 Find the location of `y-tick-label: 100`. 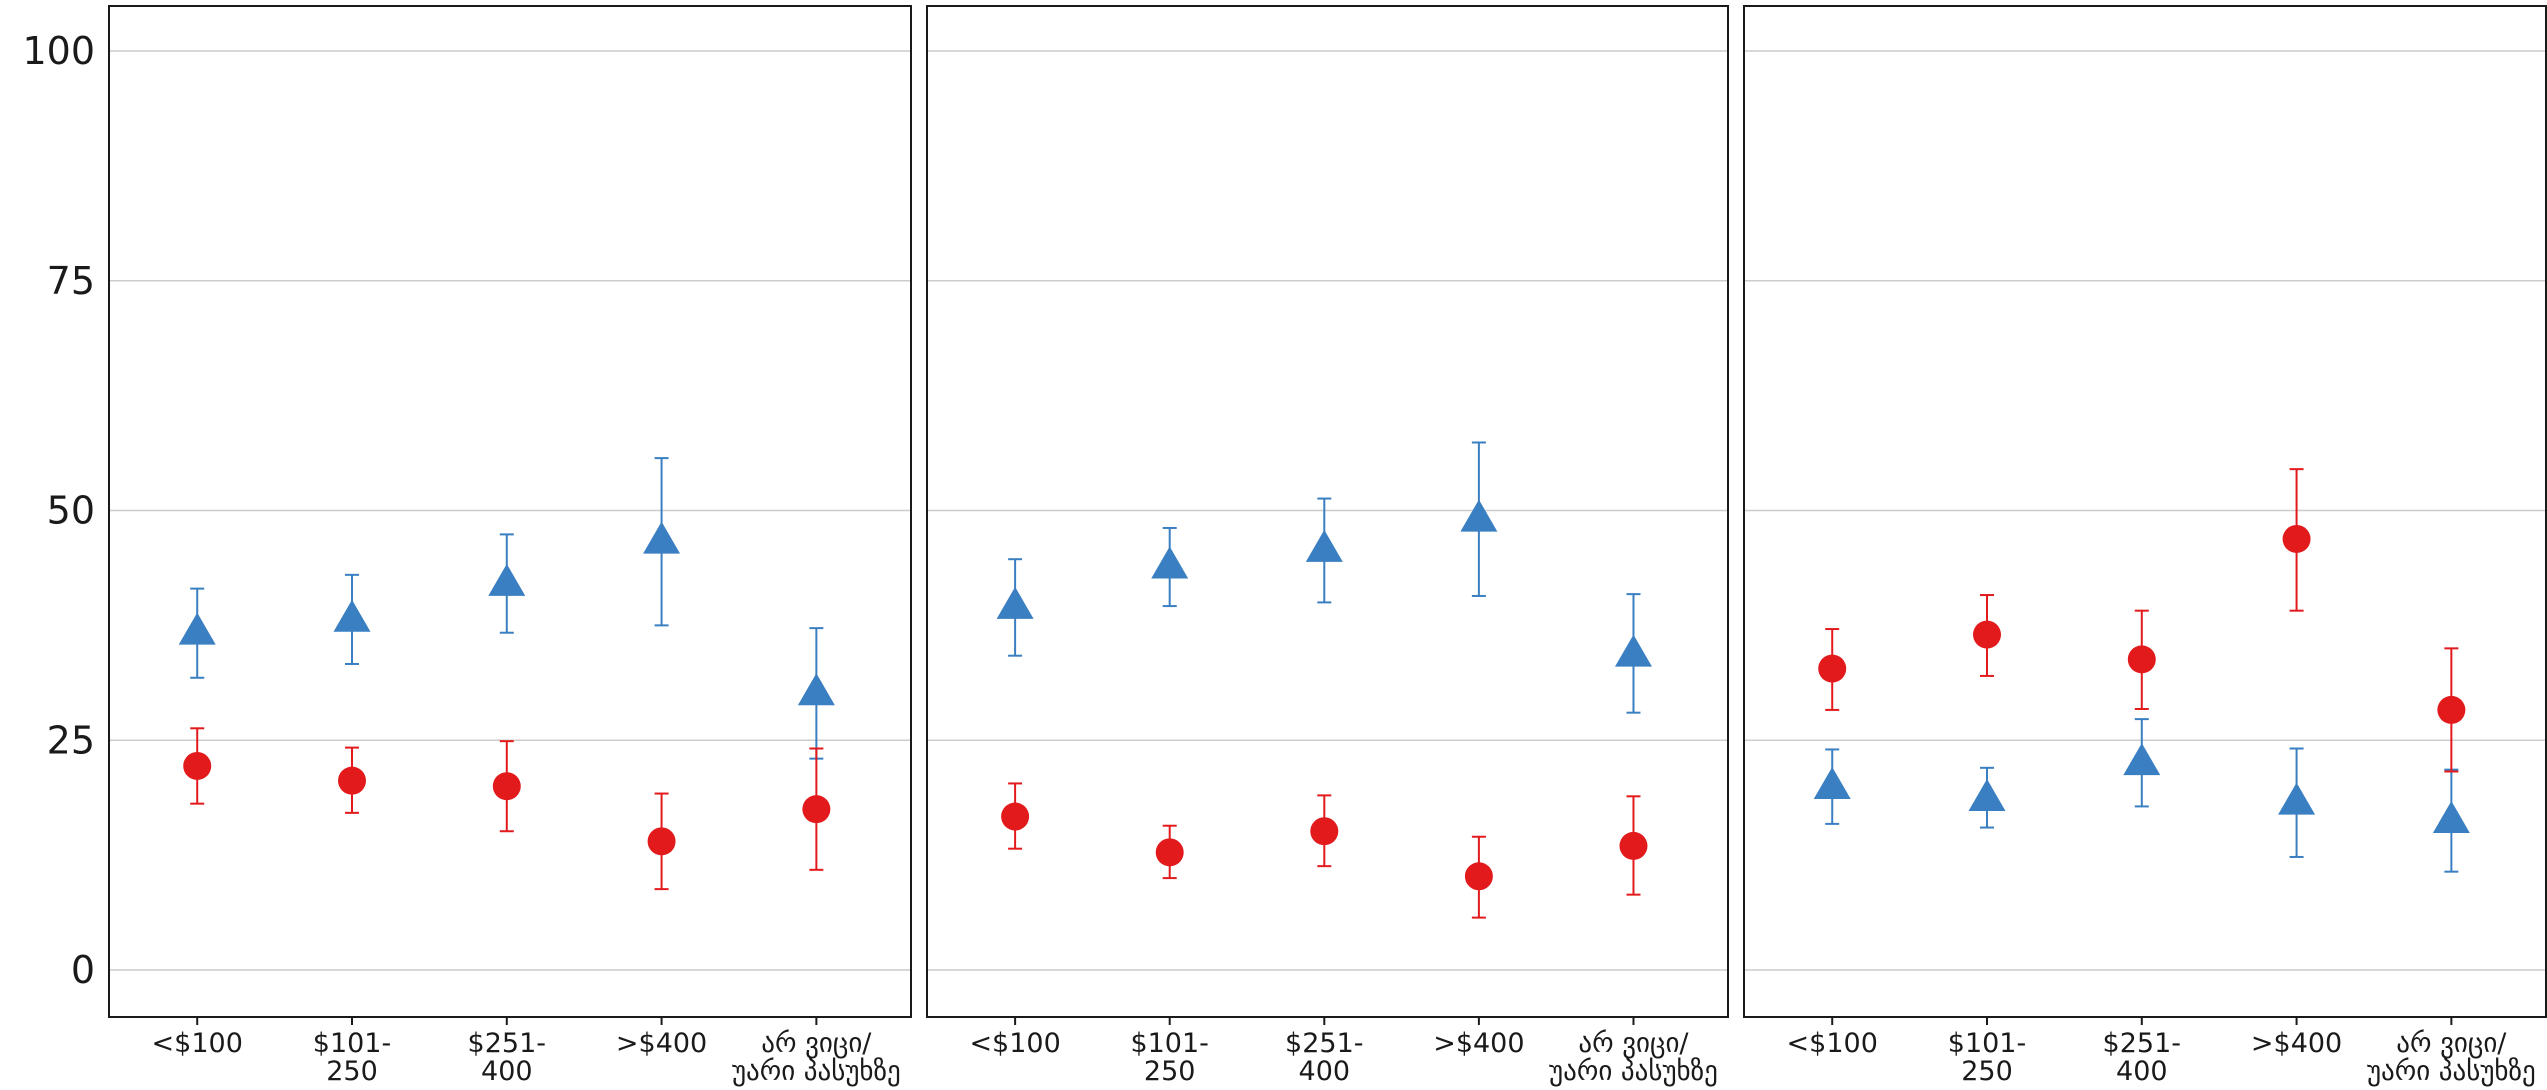

y-tick-label: 100 is located at coordinates (58, 51).